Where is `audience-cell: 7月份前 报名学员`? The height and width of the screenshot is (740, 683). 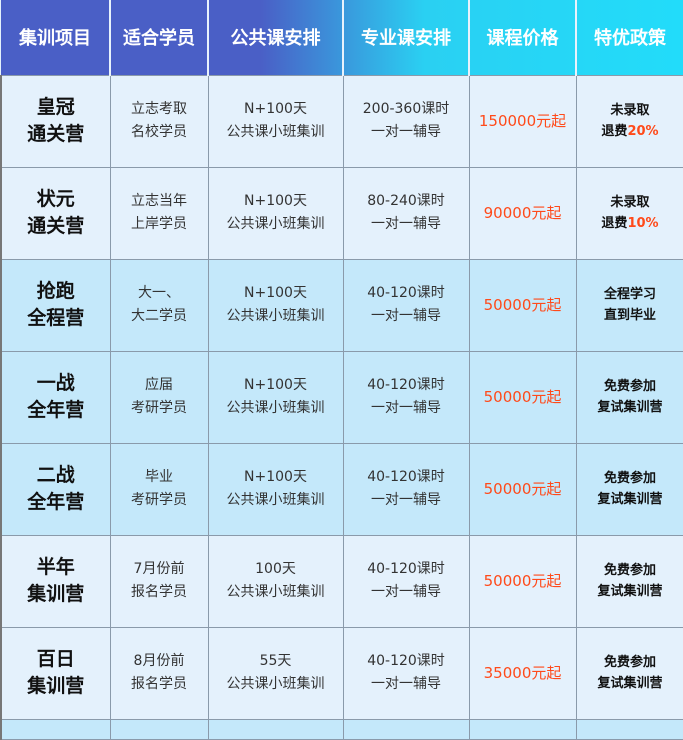 audience-cell: 7月份前 报名学员 is located at coordinates (159, 581).